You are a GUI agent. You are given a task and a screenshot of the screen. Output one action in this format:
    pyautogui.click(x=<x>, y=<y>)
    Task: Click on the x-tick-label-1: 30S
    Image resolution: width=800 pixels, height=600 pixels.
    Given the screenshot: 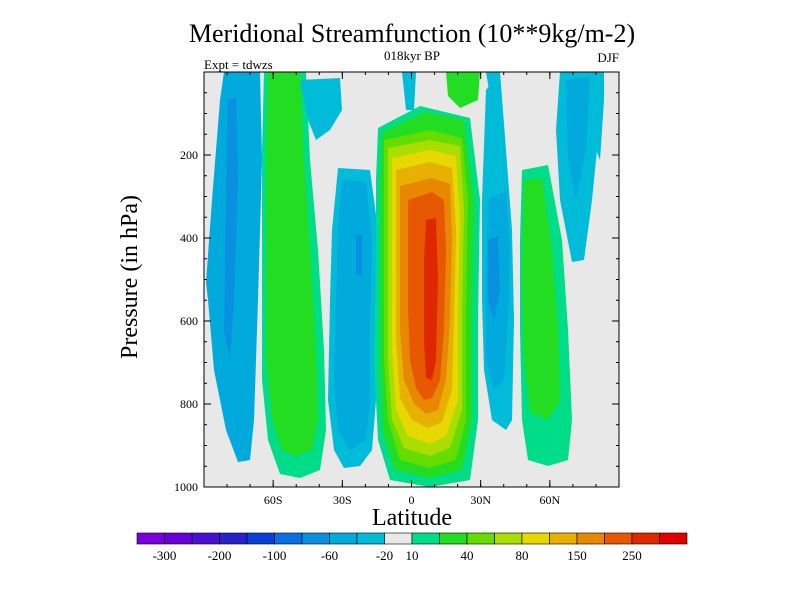 What is the action you would take?
    pyautogui.click(x=342, y=500)
    